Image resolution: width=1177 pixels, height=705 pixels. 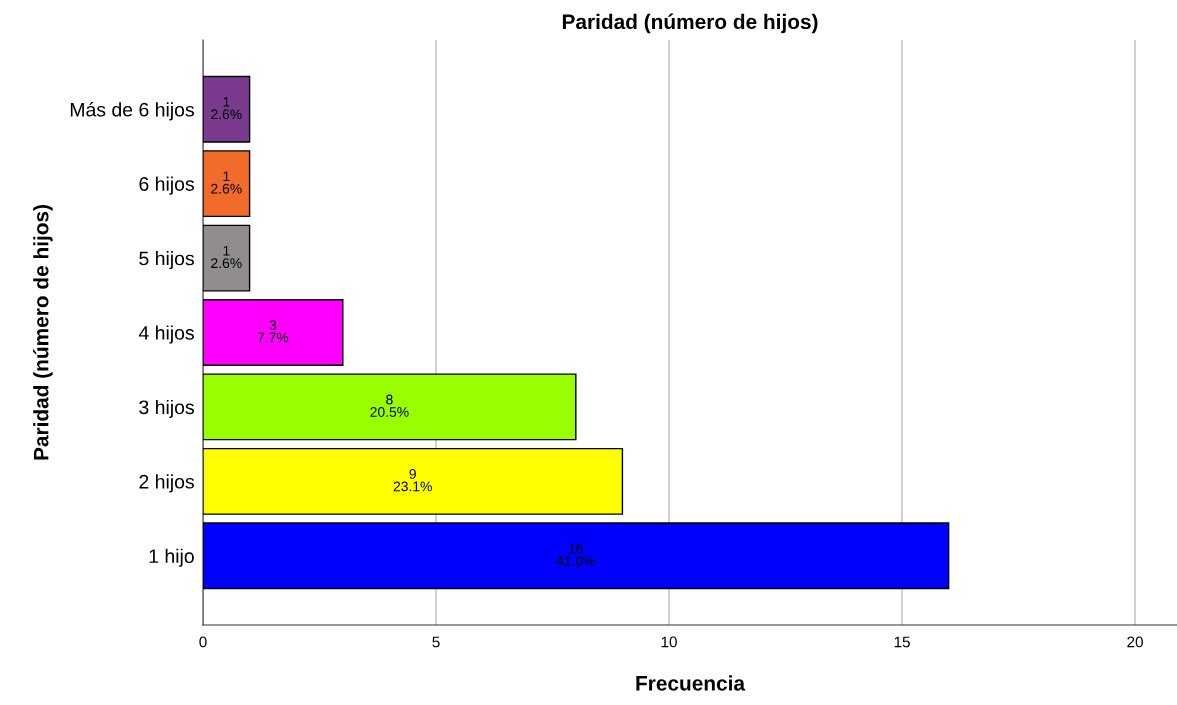 What do you see at coordinates (166, 185) in the screenshot?
I see `y-tick-label: 6 hijos` at bounding box center [166, 185].